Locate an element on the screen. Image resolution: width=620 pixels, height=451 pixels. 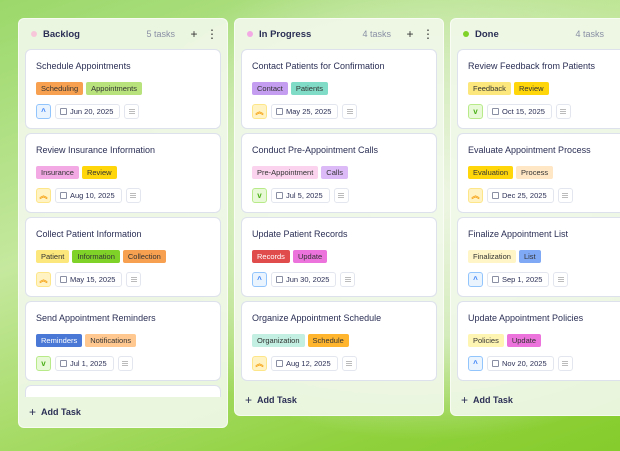
due-date-button: Nov 20, 2025 is located at coordinates (520, 363).